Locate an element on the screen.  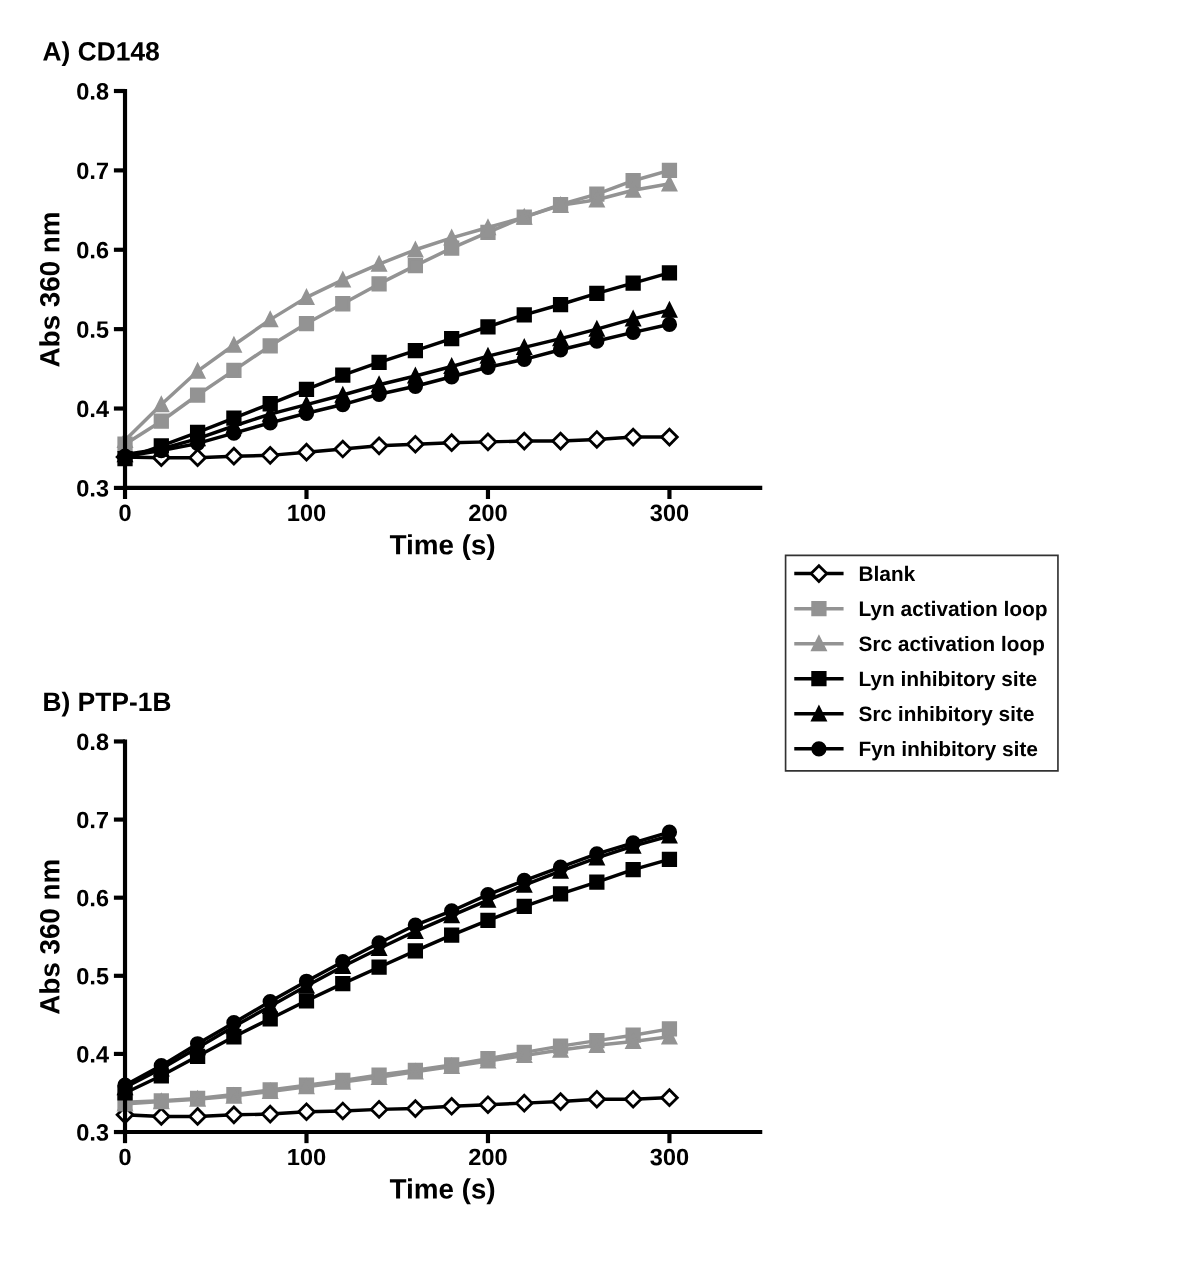
chart-title: B) PTP-1B is located at coordinates (107, 704).